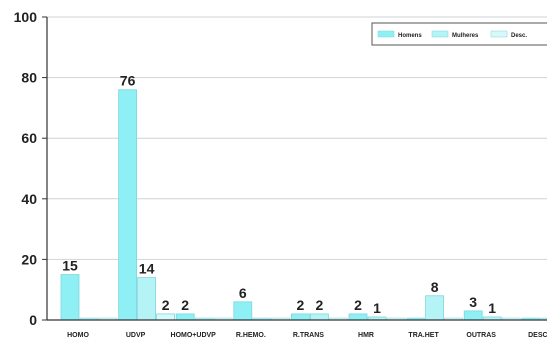 This screenshot has width=547, height=341. Describe the element at coordinates (194, 335) in the screenshot. I see `x-tick-label: HOMO+UDVP` at that location.